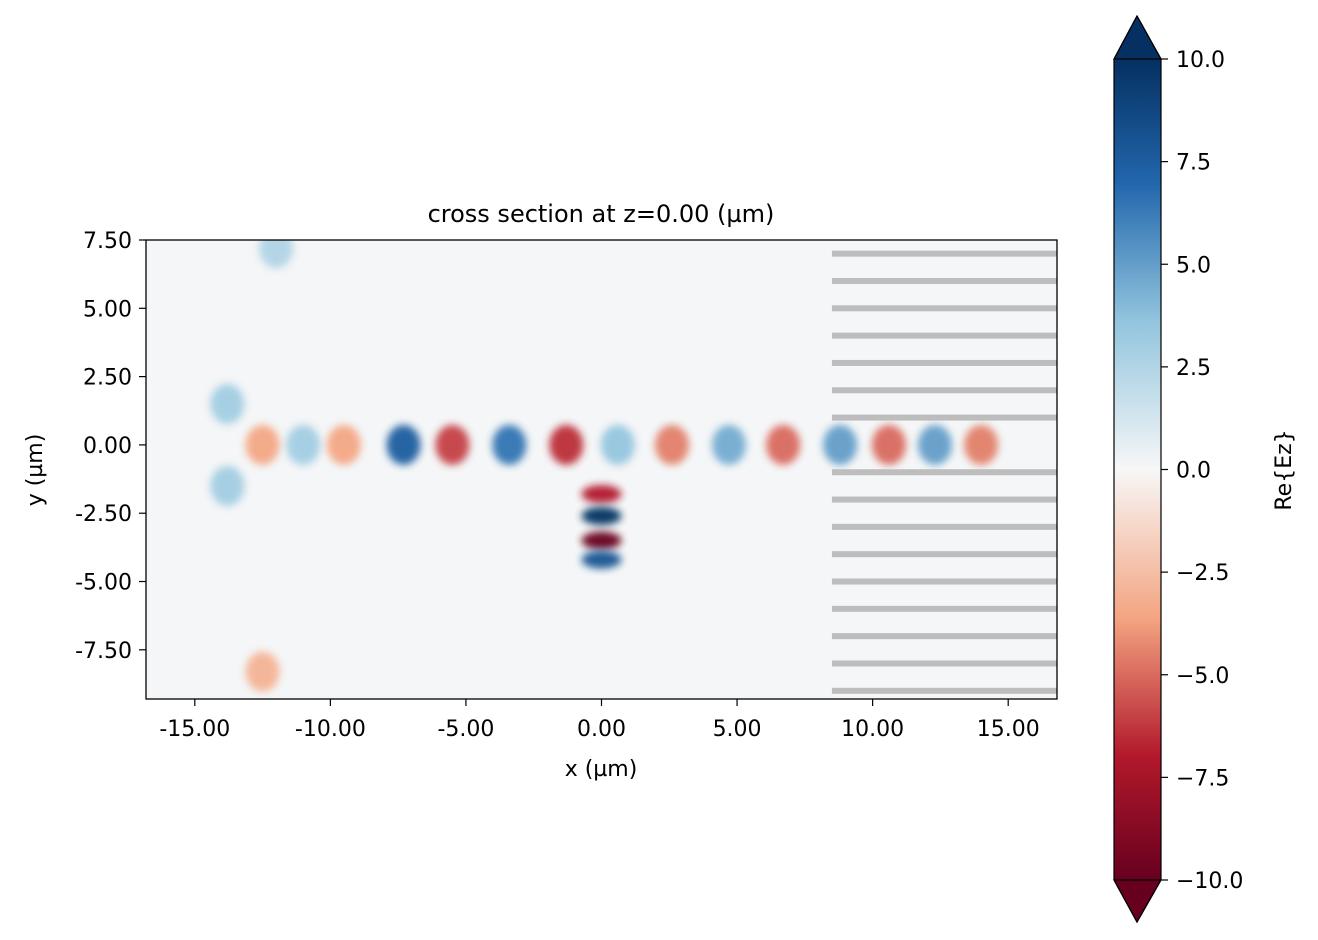 This screenshot has height=940, width=1318. What do you see at coordinates (1193, 471) in the screenshot?
I see `colorbar-tick-label: 0.0` at bounding box center [1193, 471].